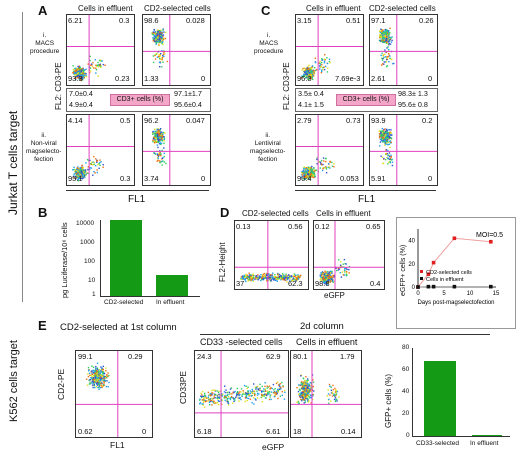  I want to click on panel-d-line-box, so click(456, 273).